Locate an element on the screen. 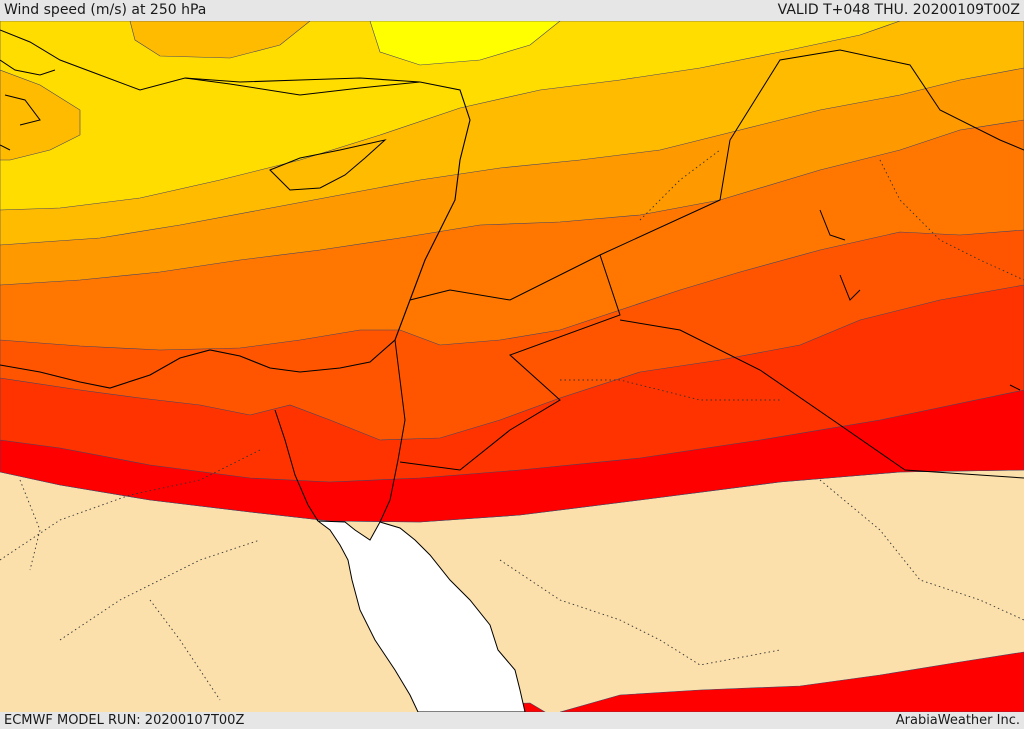 The image size is (1024, 729). aegean-islands is located at coordinates (28, 105).